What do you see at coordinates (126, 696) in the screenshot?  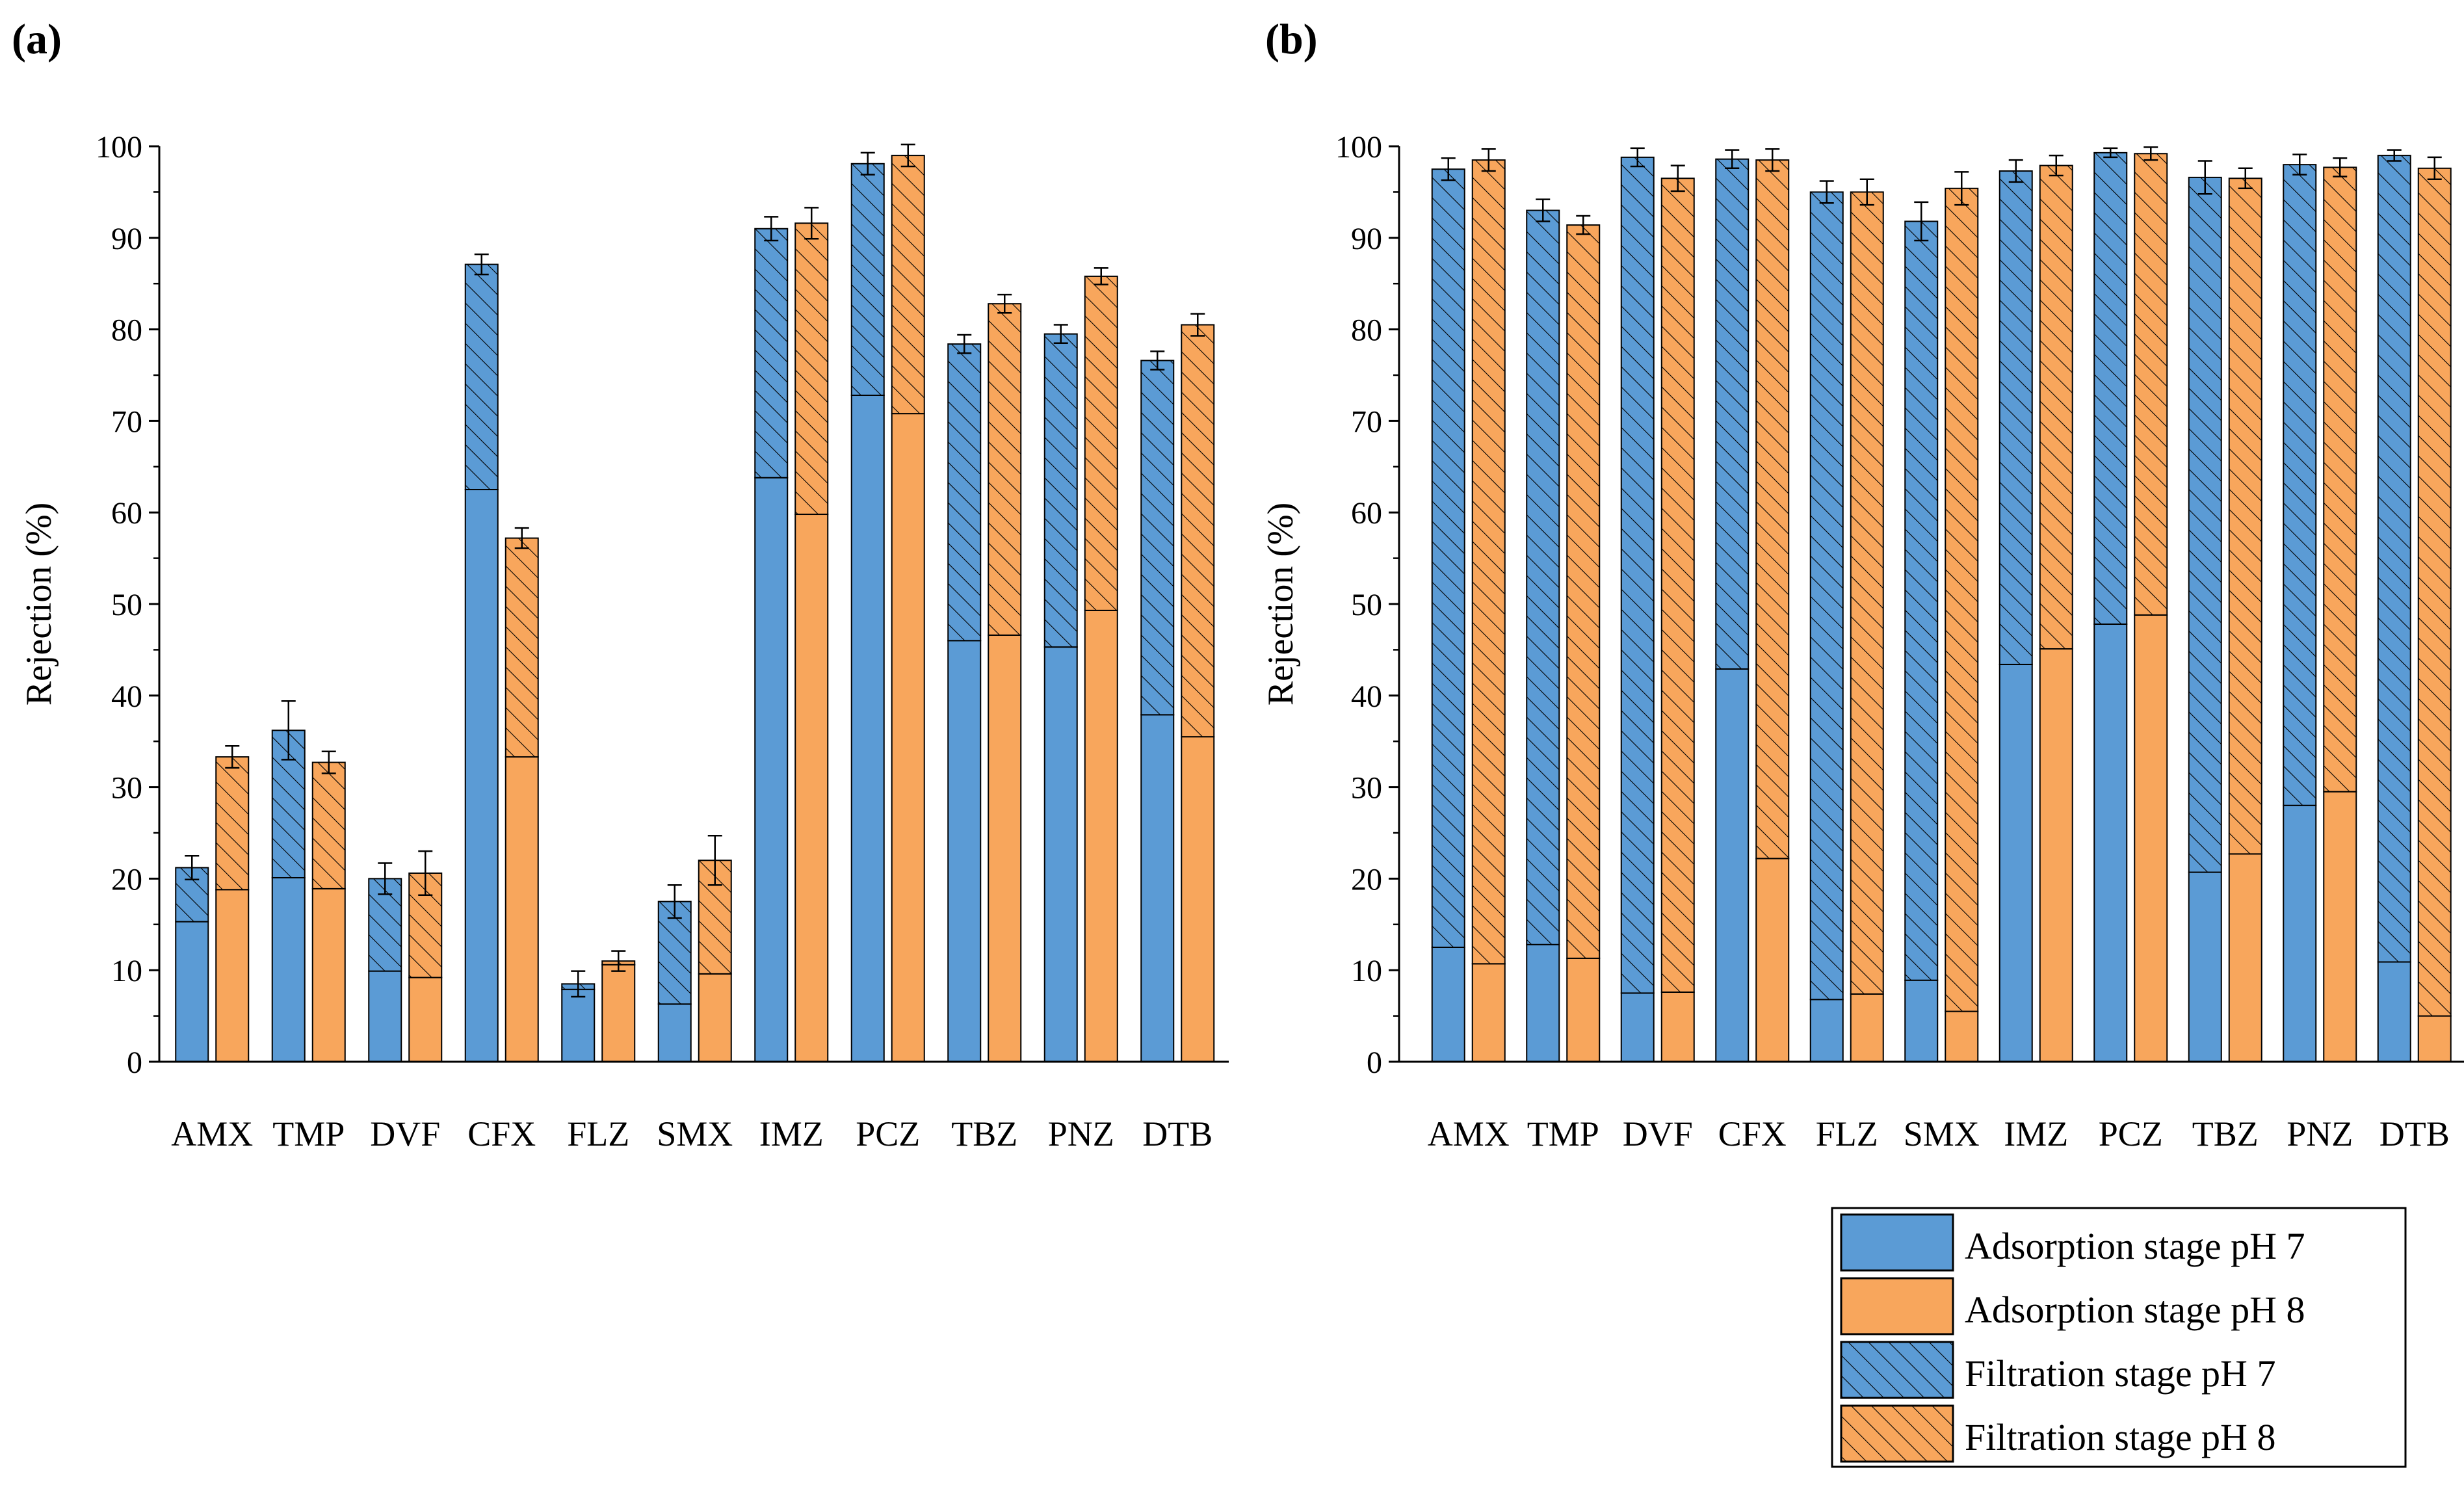 I see `y-tick-label: 40` at bounding box center [126, 696].